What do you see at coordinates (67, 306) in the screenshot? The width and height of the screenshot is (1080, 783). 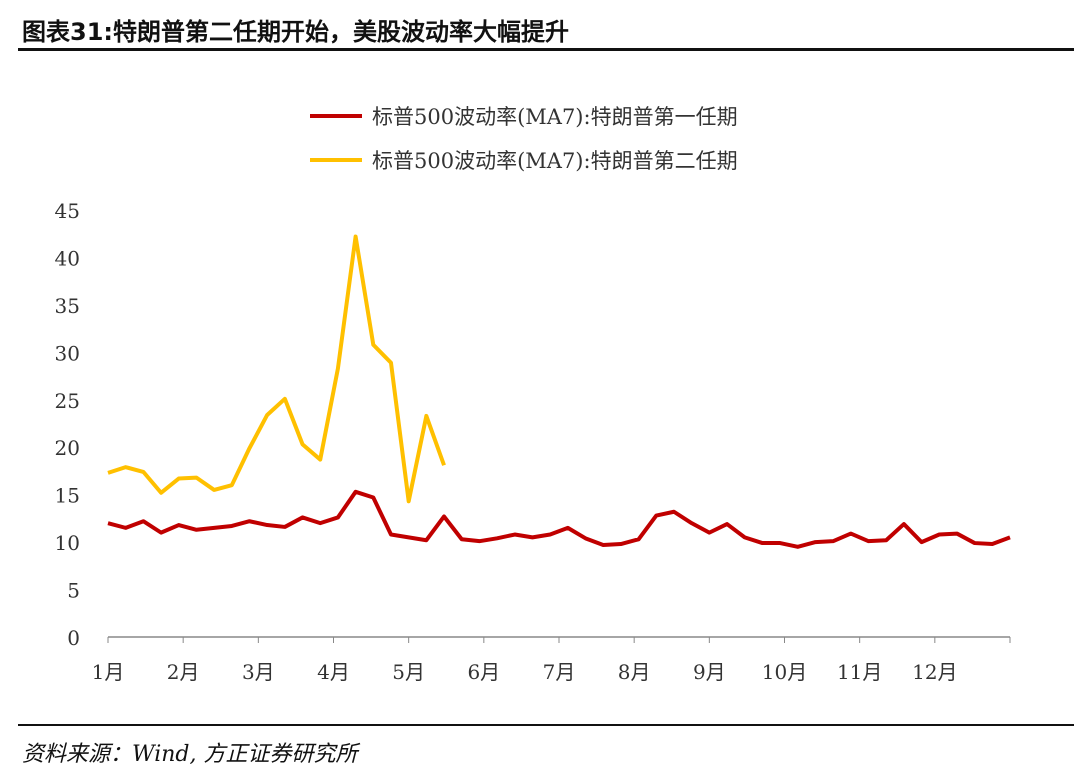 I see `y-tick-label: 35` at bounding box center [67, 306].